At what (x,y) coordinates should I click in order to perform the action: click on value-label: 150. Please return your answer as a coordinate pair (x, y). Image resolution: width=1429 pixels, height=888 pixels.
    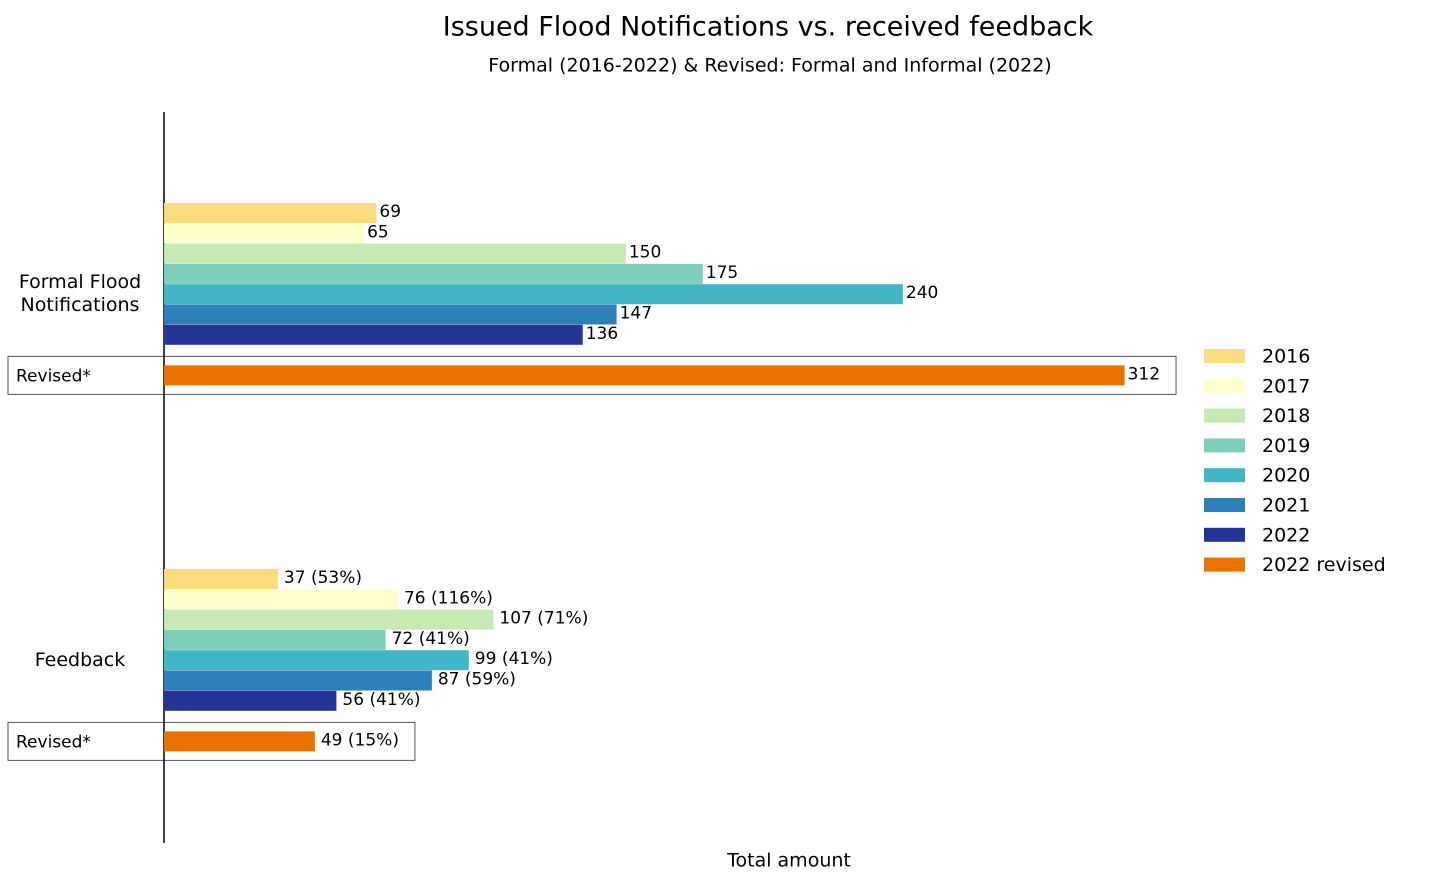
    Looking at the image, I should click on (645, 253).